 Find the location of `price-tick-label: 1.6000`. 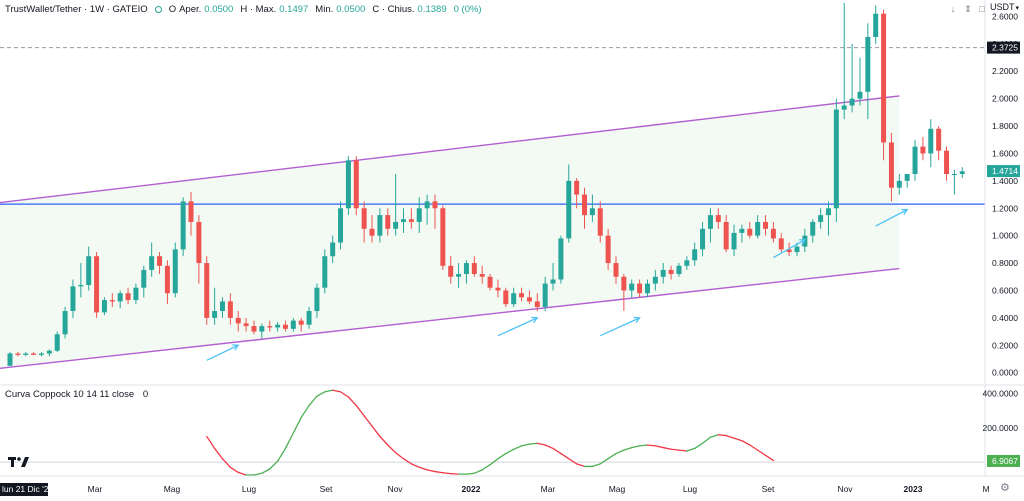

price-tick-label: 1.6000 is located at coordinates (1005, 153).